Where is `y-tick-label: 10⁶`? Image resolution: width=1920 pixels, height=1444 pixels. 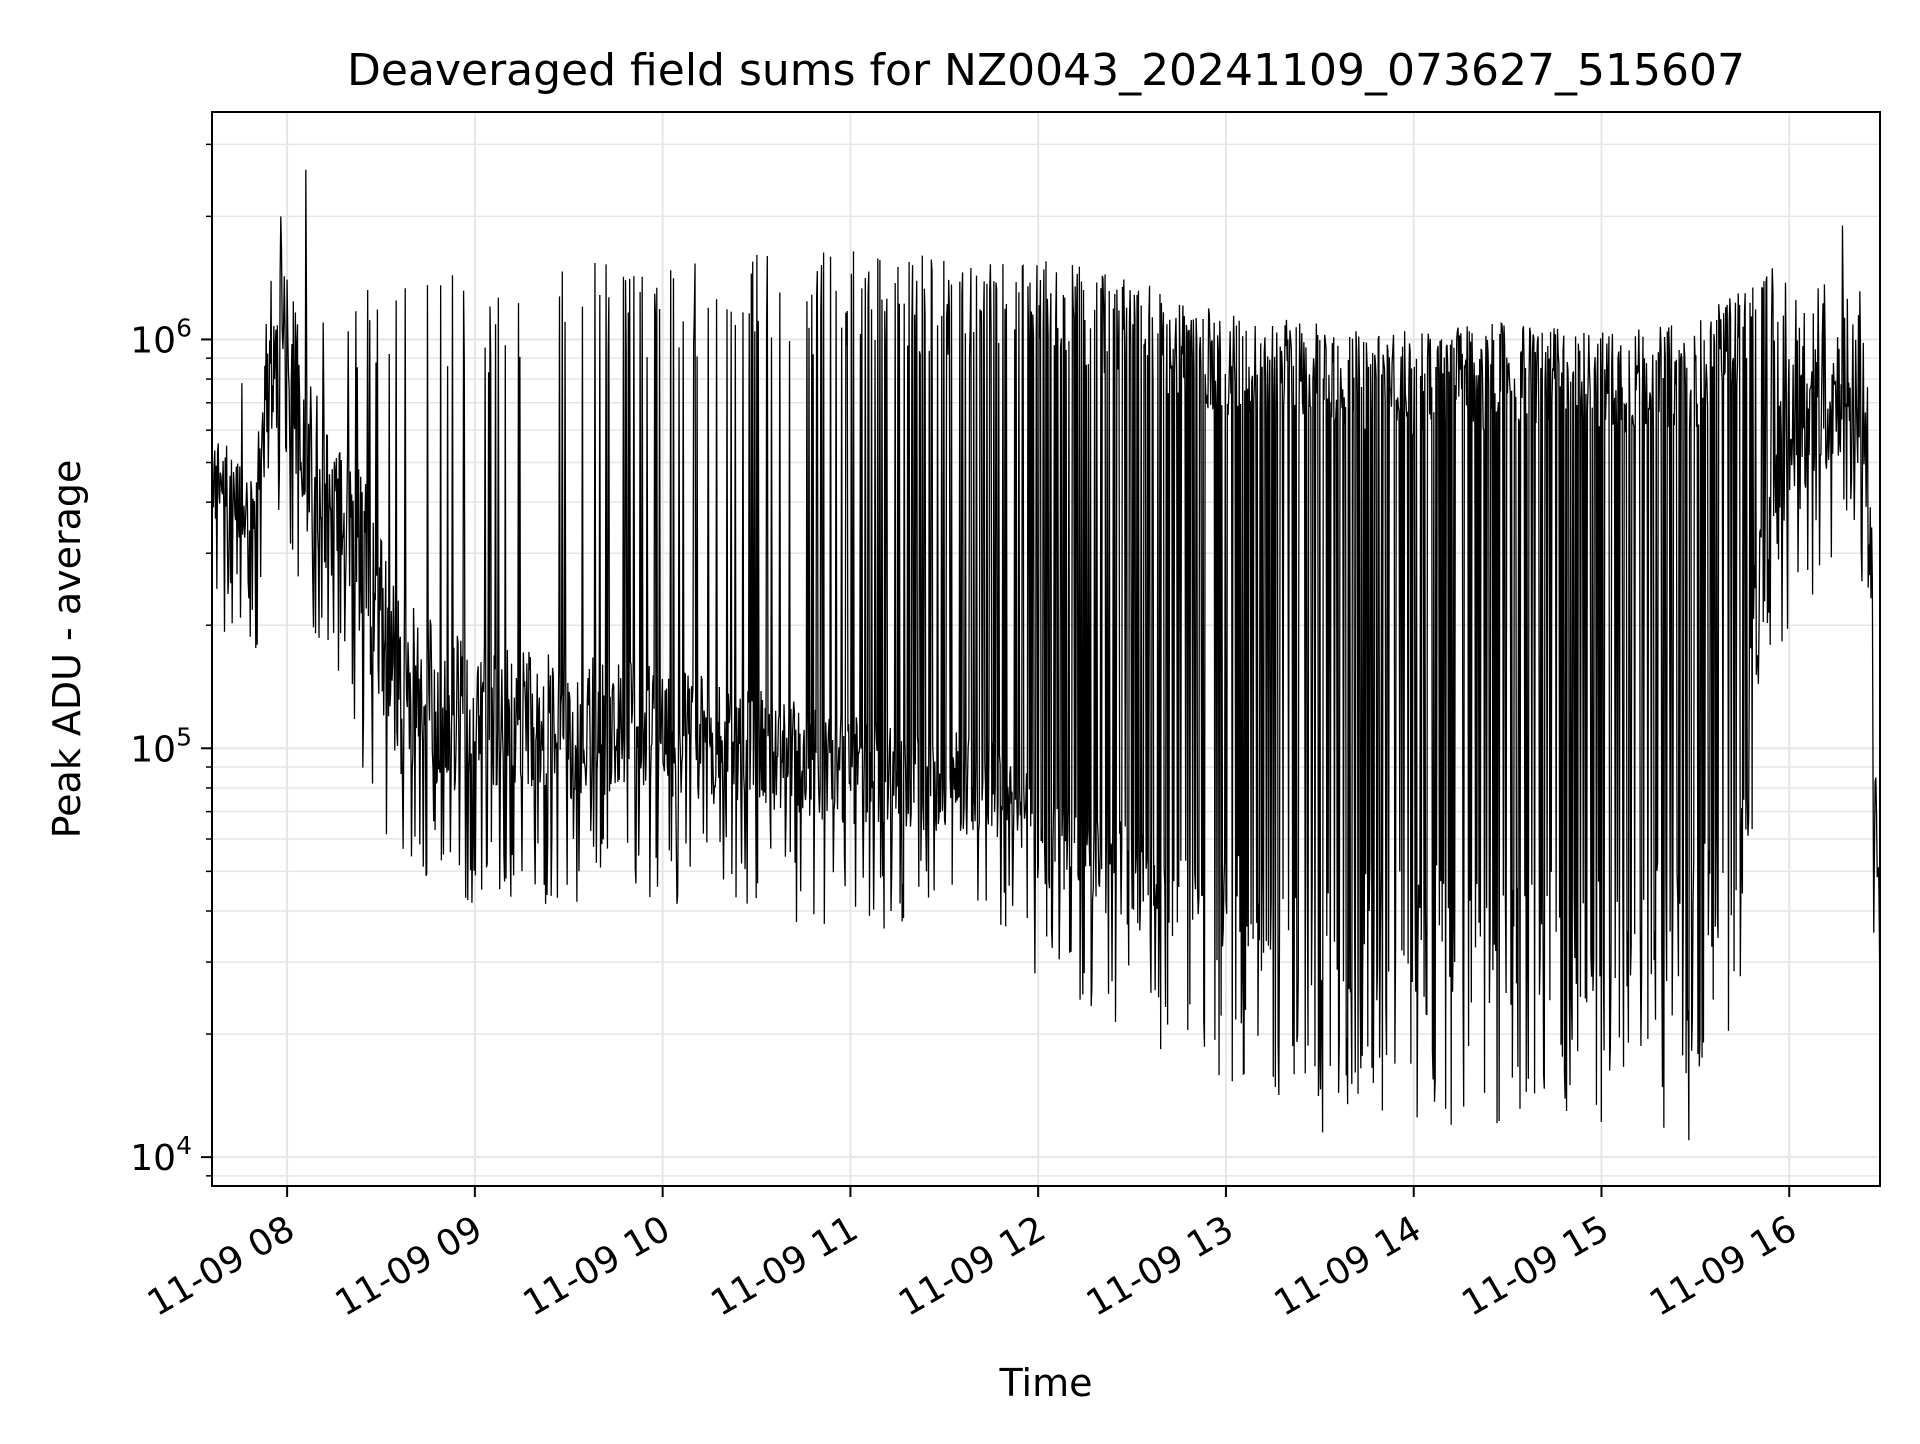 y-tick-label: 10⁶ is located at coordinates (161, 337).